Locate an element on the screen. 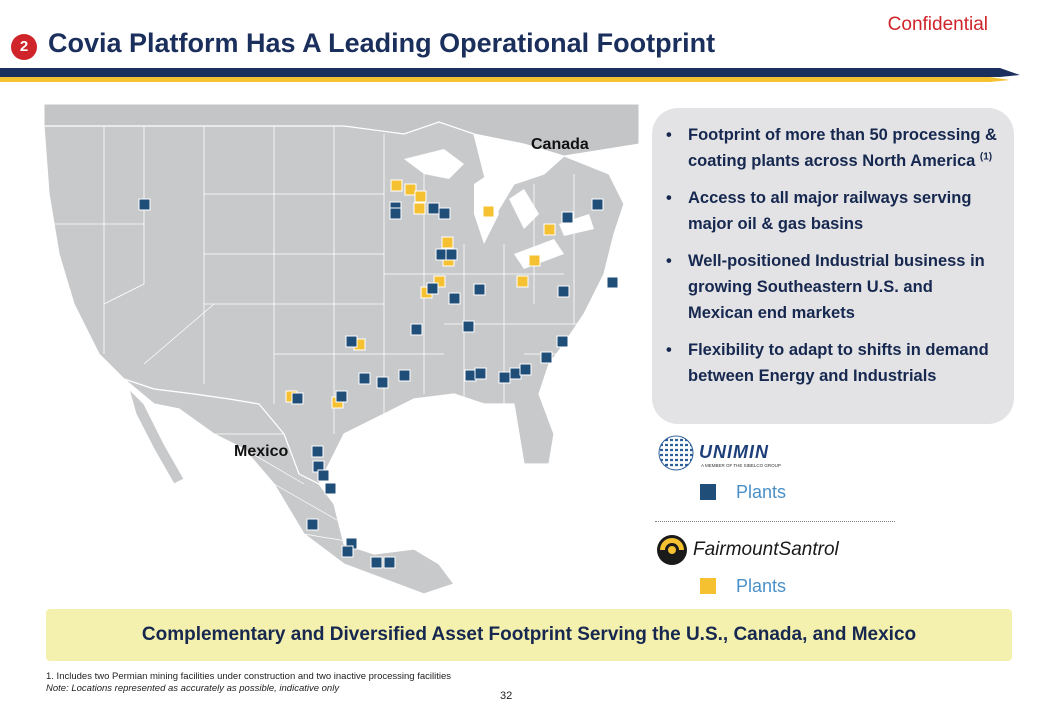  unimin-logo: UNIMIN A MEMBER OF THE SIBELCO GROUP is located at coordinates (720, 454).